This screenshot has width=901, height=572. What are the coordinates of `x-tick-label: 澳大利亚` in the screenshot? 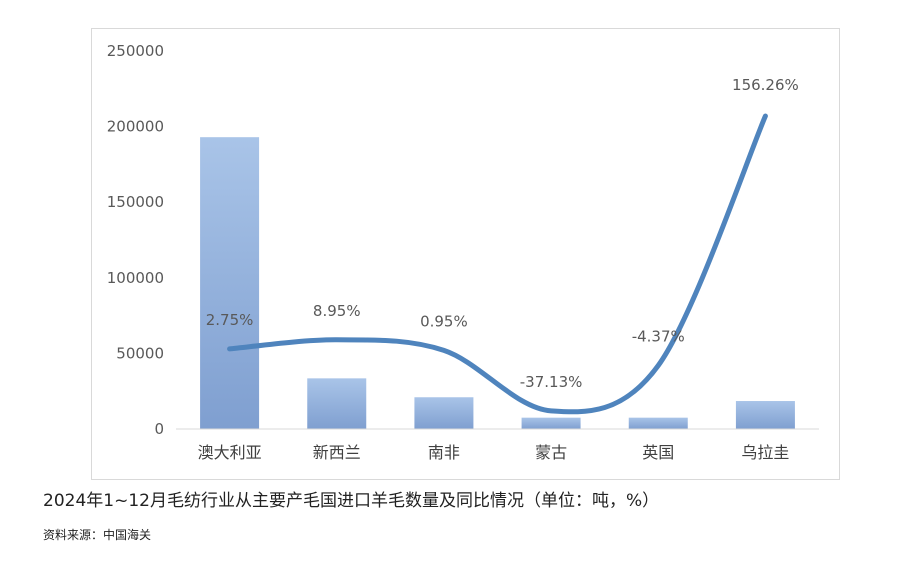 It's located at (230, 452).